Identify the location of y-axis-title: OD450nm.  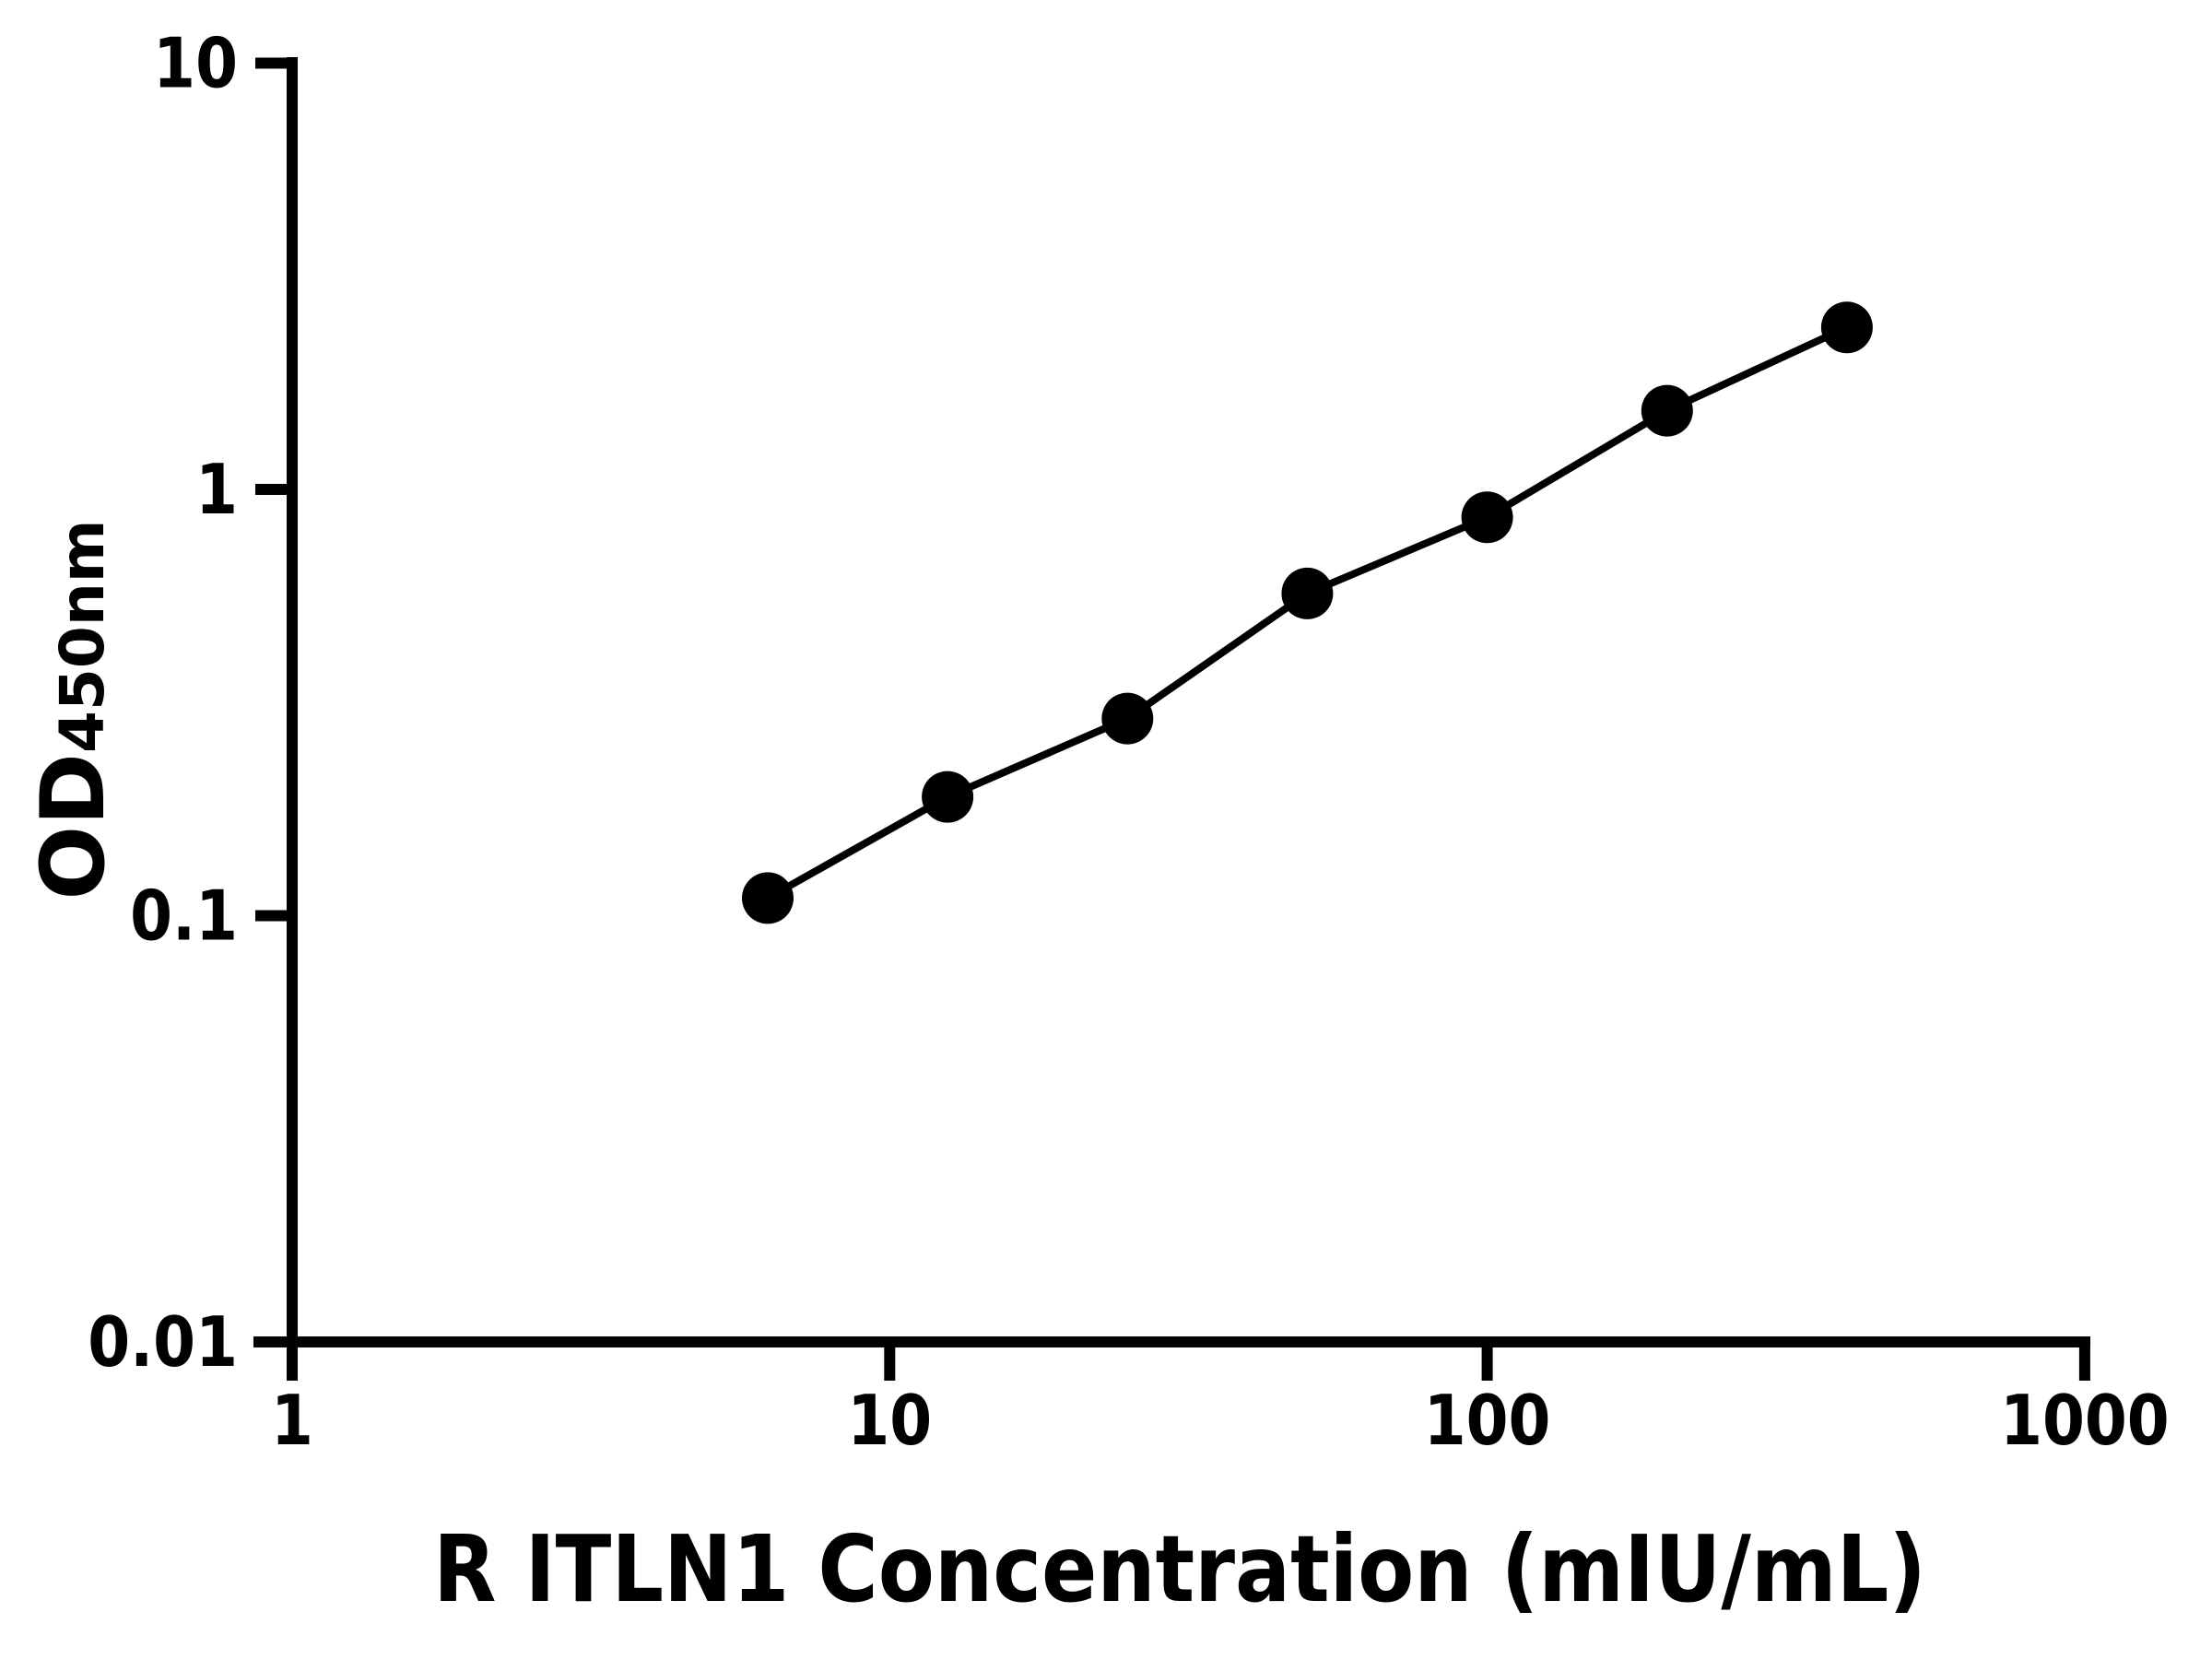
(73, 709).